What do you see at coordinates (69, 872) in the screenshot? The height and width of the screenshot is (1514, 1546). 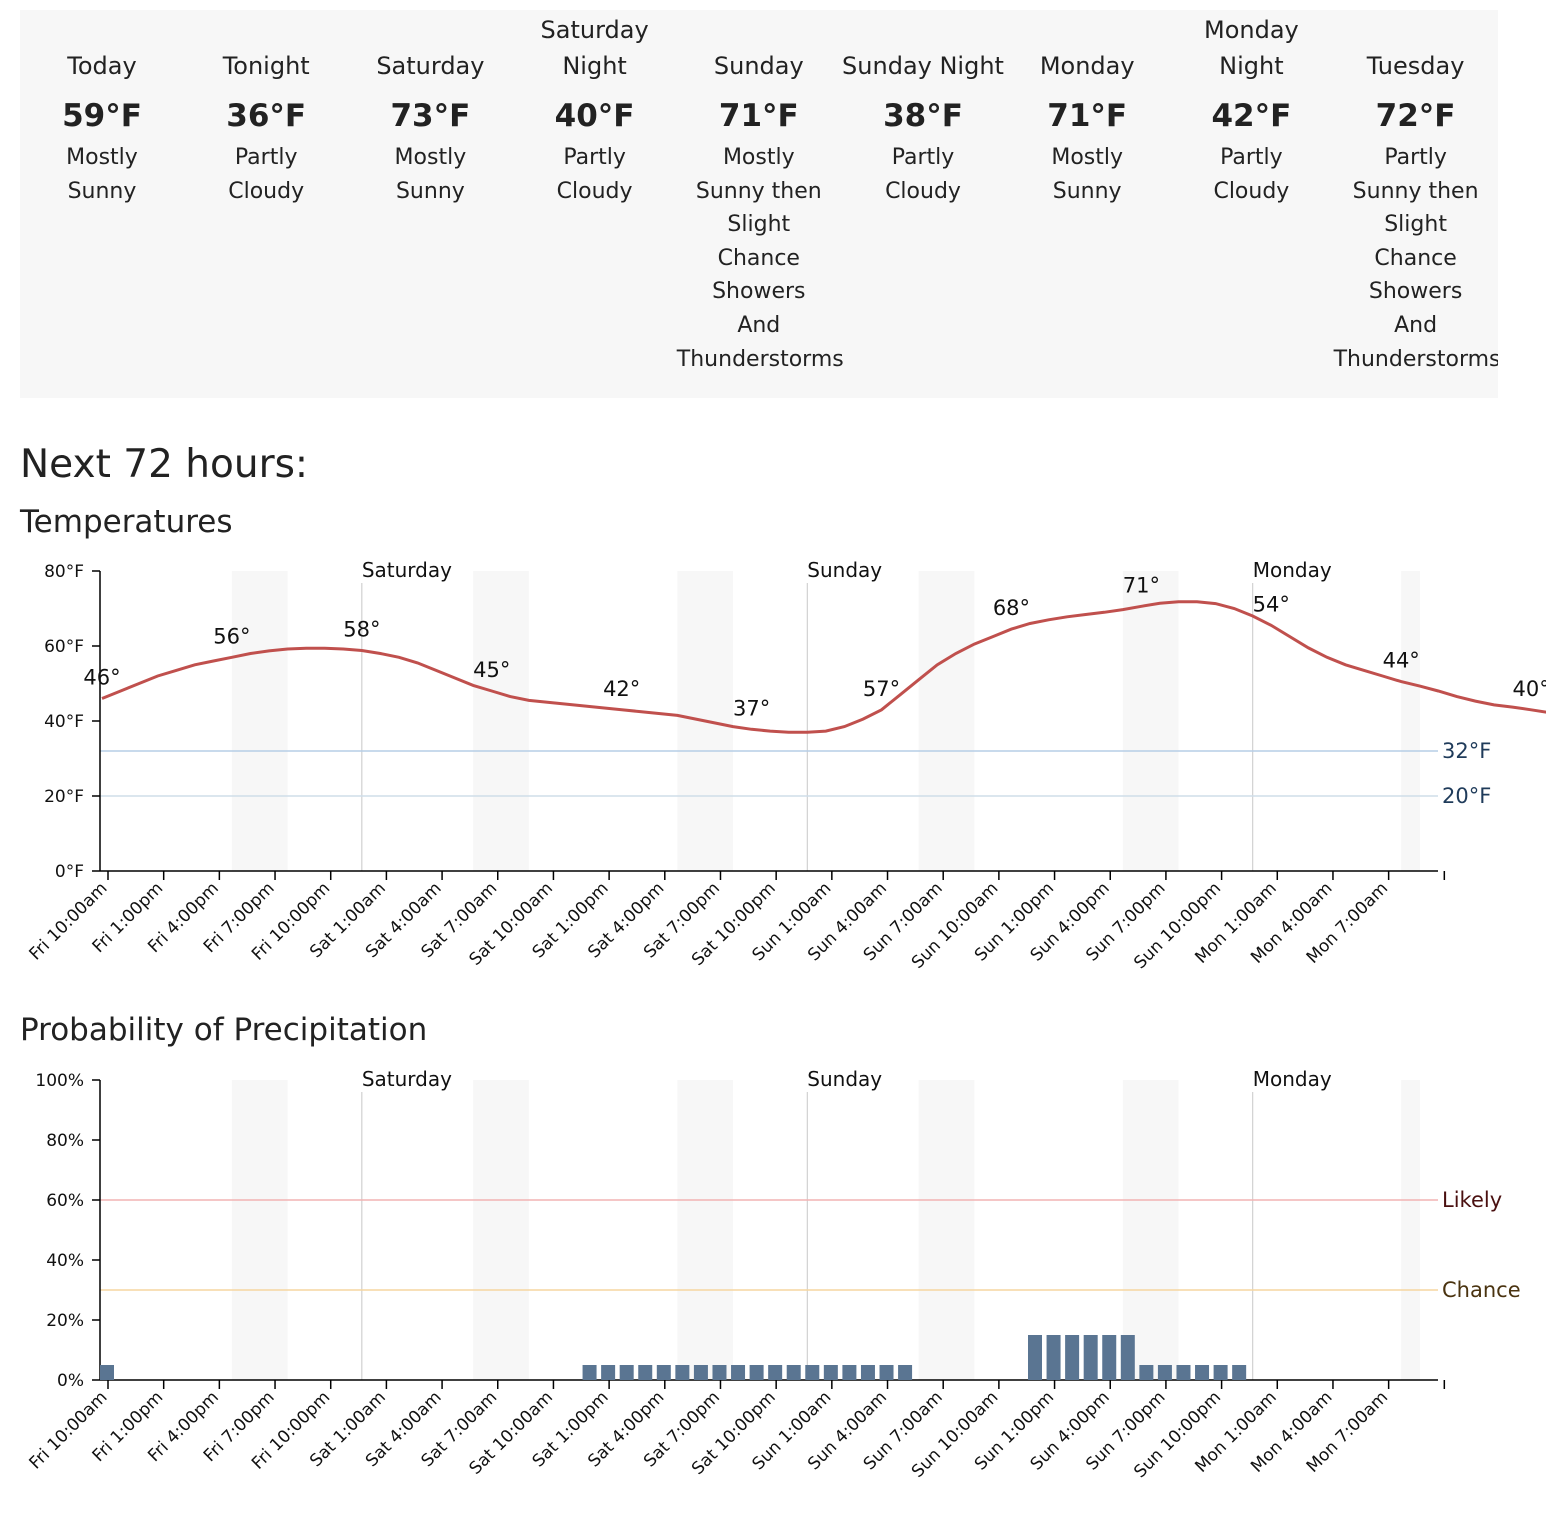 I see `y-tick-label: 0°F` at bounding box center [69, 872].